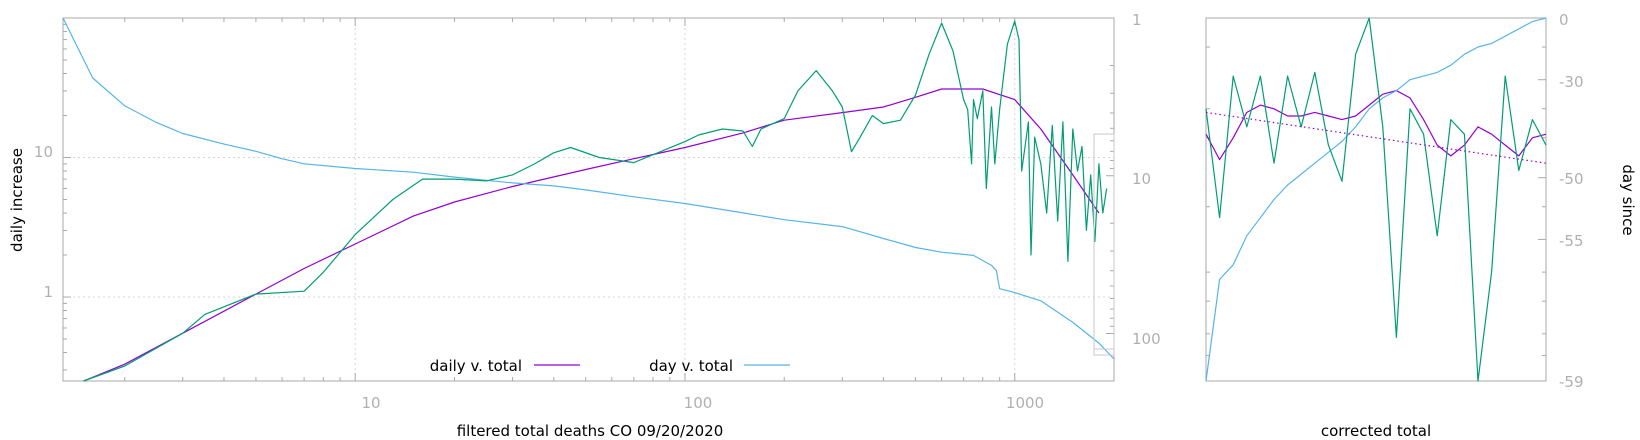 This screenshot has width=1640, height=440. I want to click on inset-marker-box, so click(1104, 241).